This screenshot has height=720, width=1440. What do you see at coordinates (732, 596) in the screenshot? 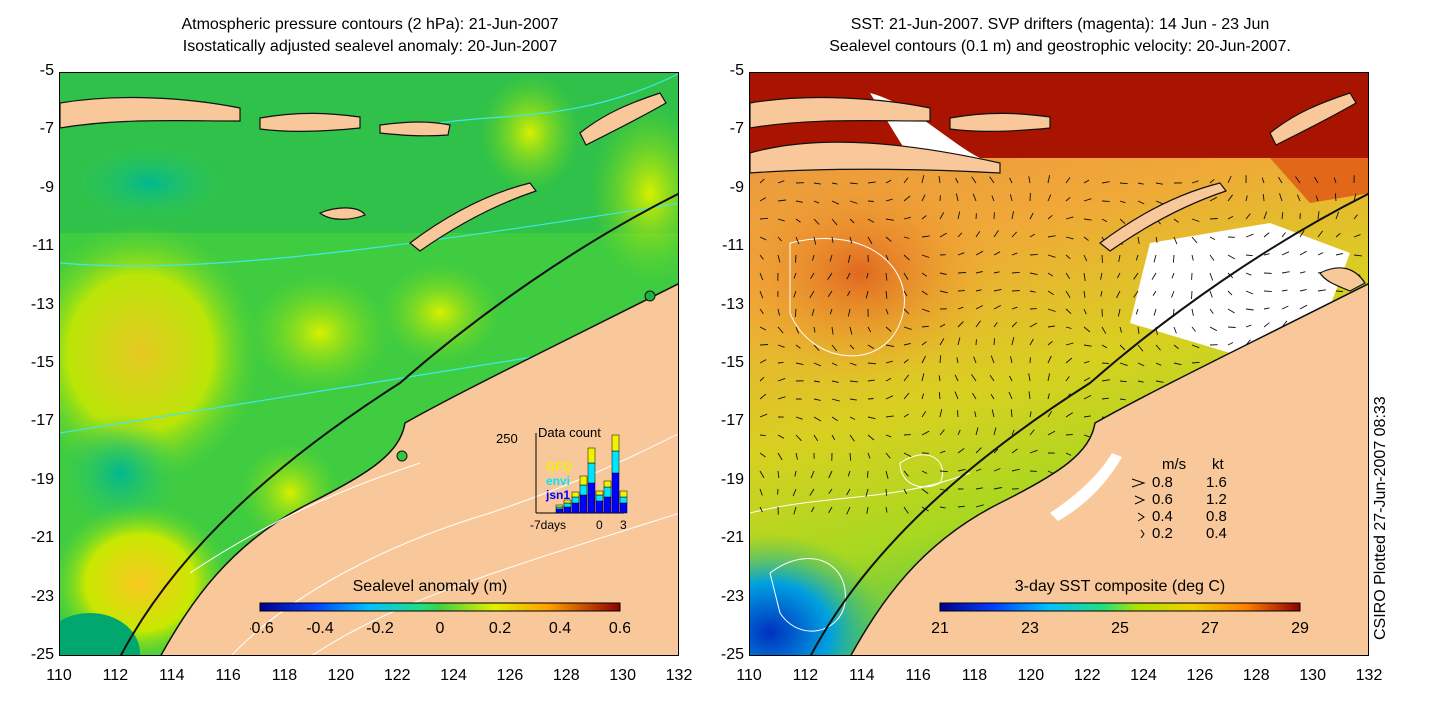
I see `right-y-tick-label: -23` at bounding box center [732, 596].